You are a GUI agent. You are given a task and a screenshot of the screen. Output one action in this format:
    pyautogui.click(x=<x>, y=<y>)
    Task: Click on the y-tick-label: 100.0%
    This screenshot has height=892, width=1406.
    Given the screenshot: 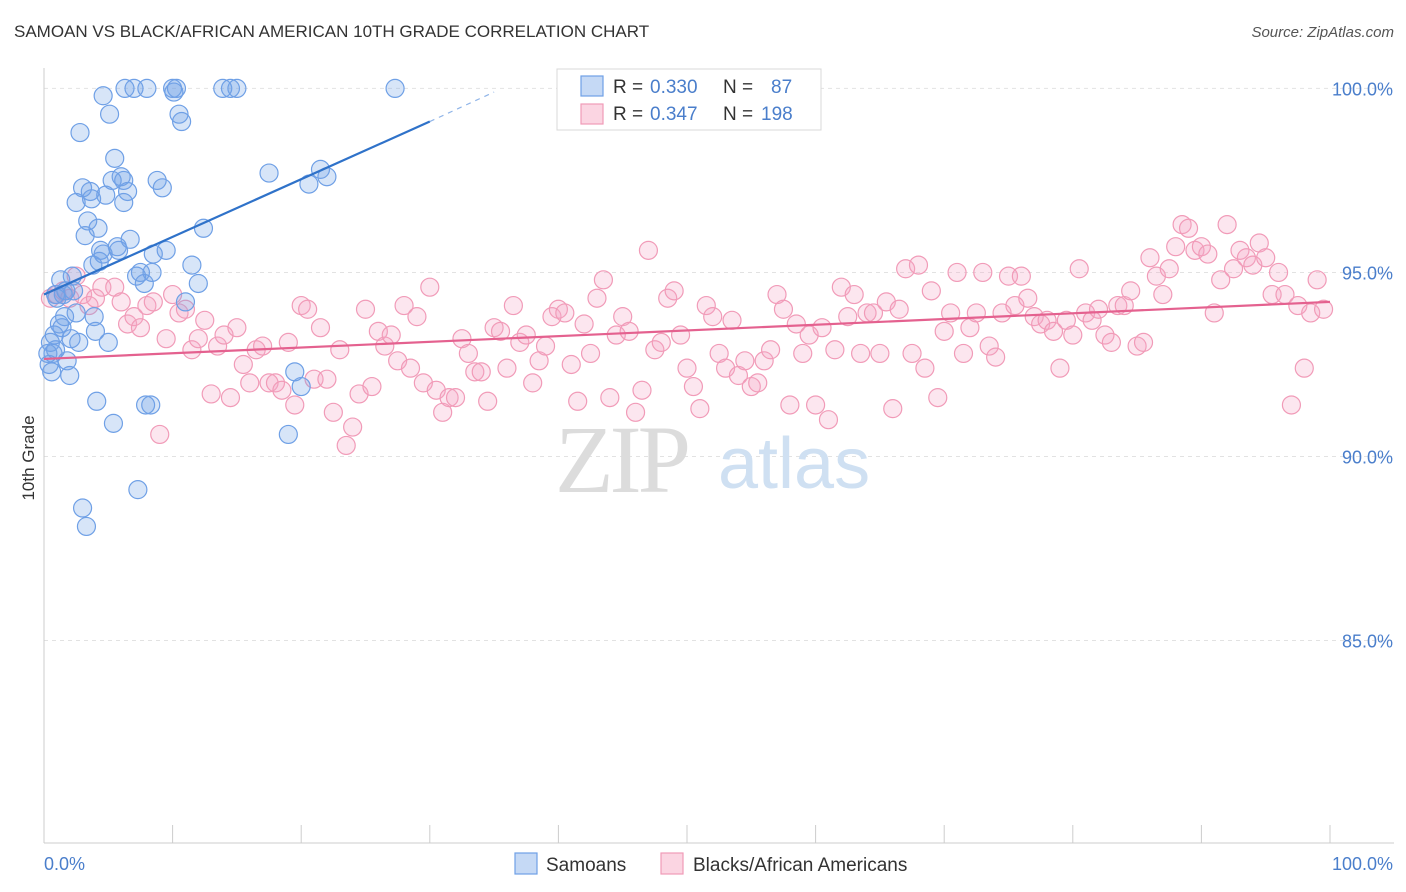 What is the action you would take?
    pyautogui.click(x=1362, y=89)
    